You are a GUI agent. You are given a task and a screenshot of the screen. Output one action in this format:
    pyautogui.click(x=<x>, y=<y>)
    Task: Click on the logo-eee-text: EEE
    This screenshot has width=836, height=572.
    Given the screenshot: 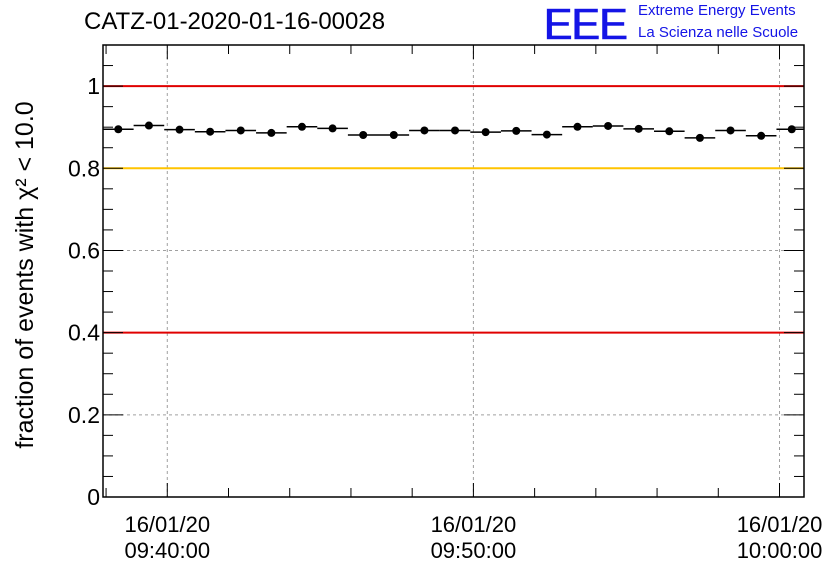 What is the action you would take?
    pyautogui.click(x=585, y=23)
    